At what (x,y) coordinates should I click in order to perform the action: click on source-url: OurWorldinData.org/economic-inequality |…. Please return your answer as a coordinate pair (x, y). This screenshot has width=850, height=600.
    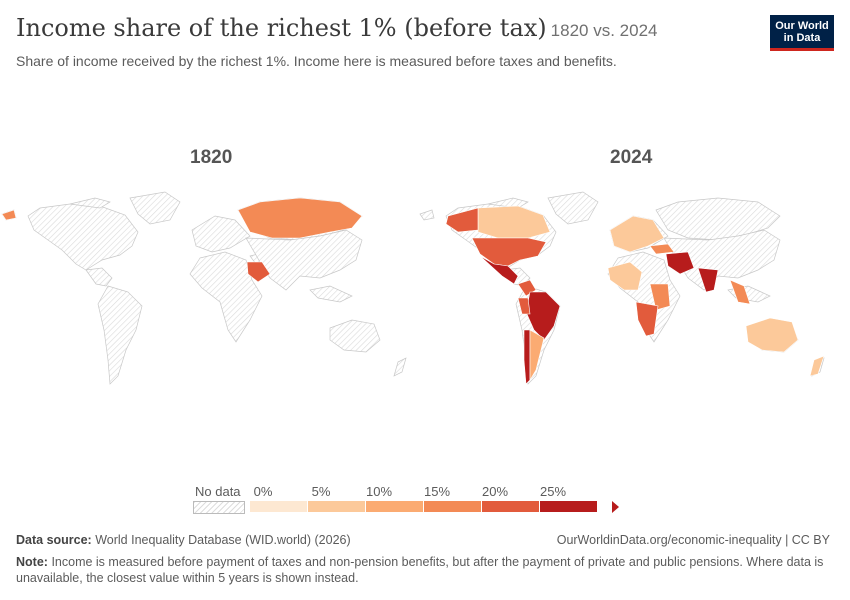
    Looking at the image, I should click on (693, 540).